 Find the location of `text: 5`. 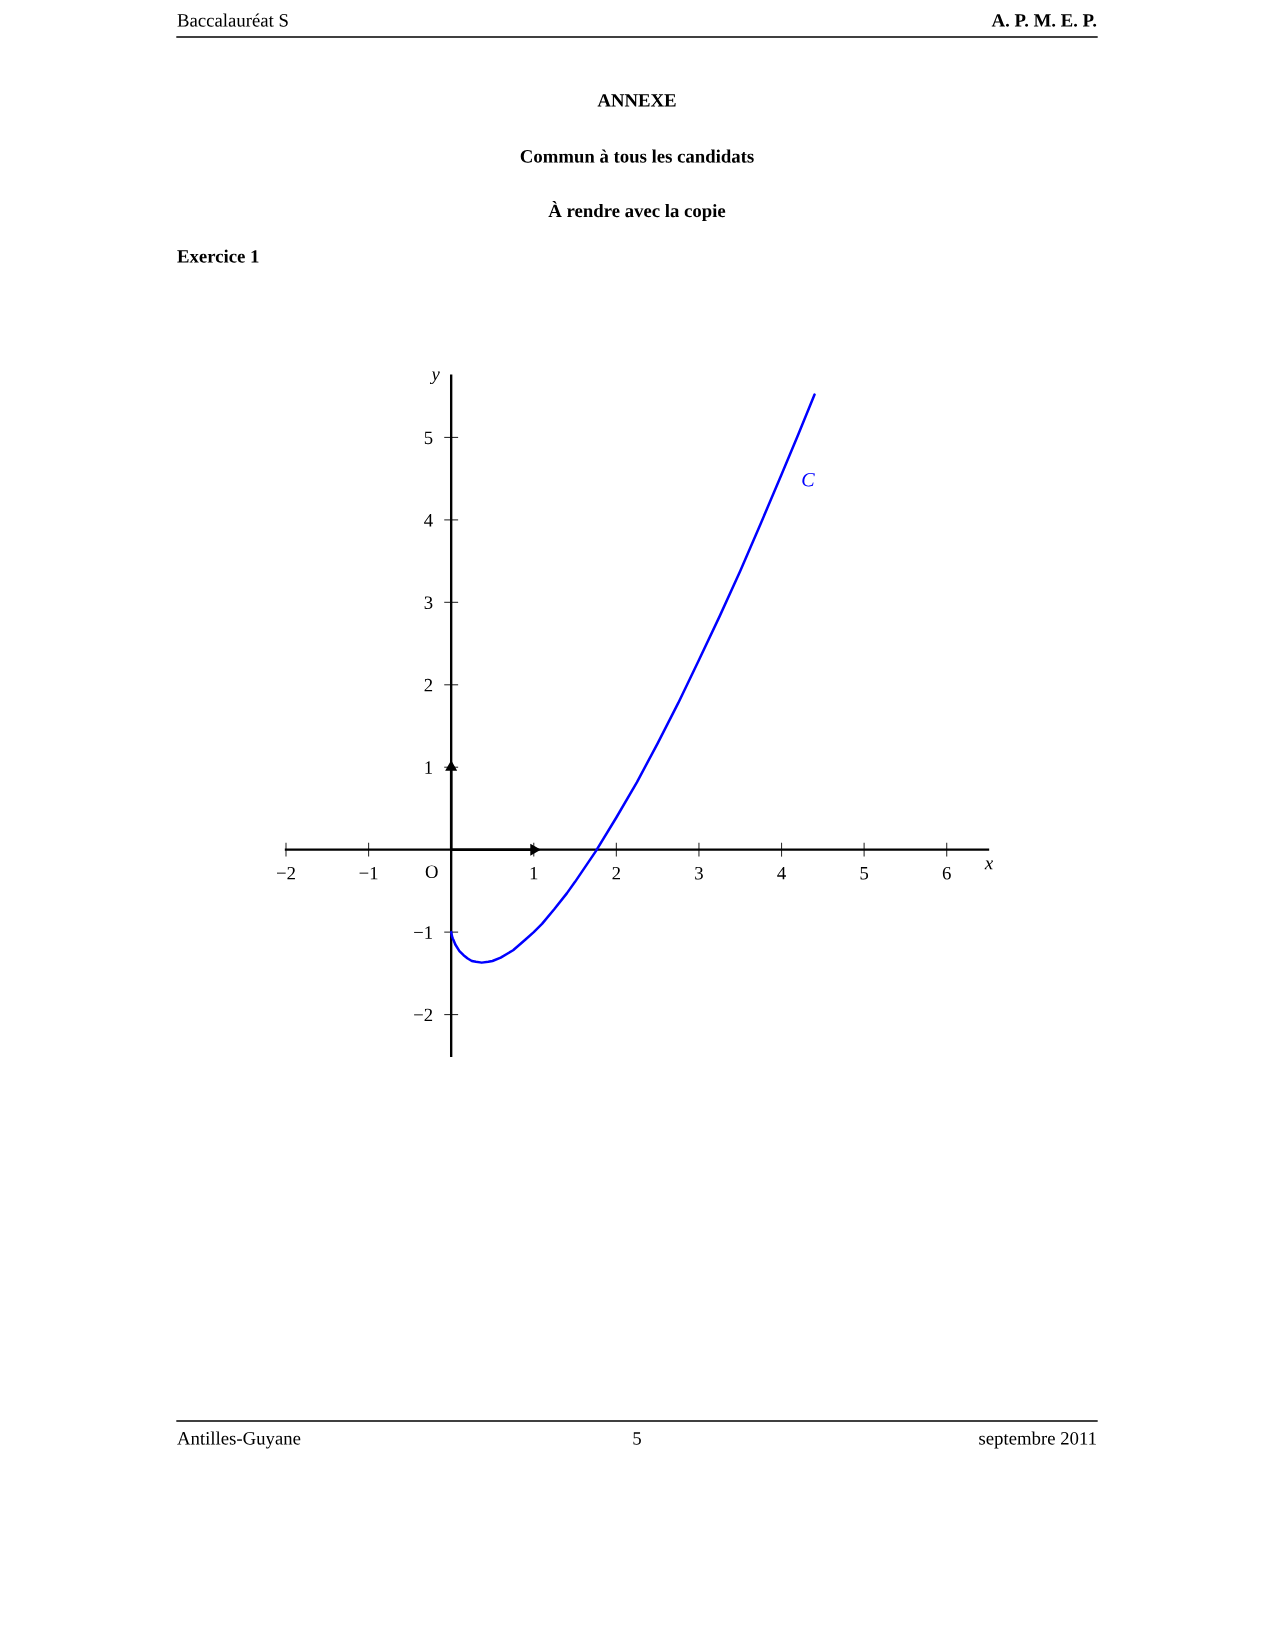

text: 5 is located at coordinates (637, 1438).